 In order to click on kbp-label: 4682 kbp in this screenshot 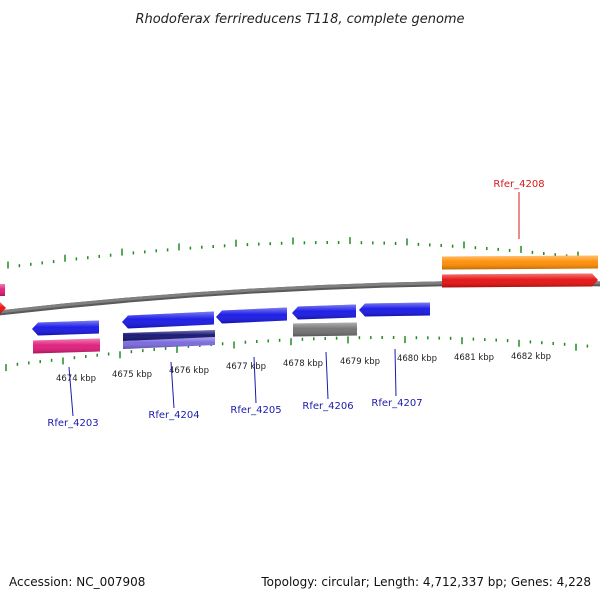, I will do `click(531, 357)`.